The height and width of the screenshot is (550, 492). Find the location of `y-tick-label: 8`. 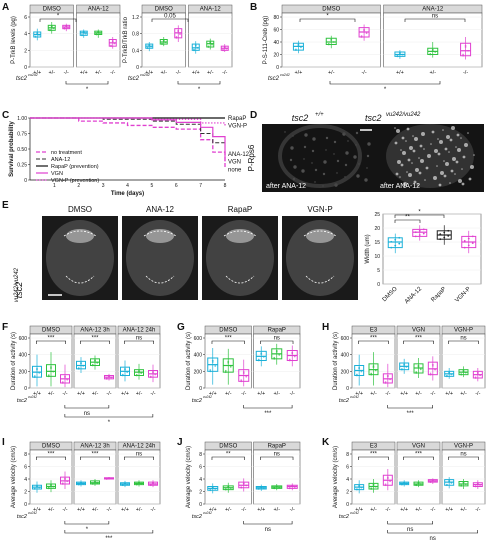

y-tick-label: 8 is located at coordinates (200, 455).